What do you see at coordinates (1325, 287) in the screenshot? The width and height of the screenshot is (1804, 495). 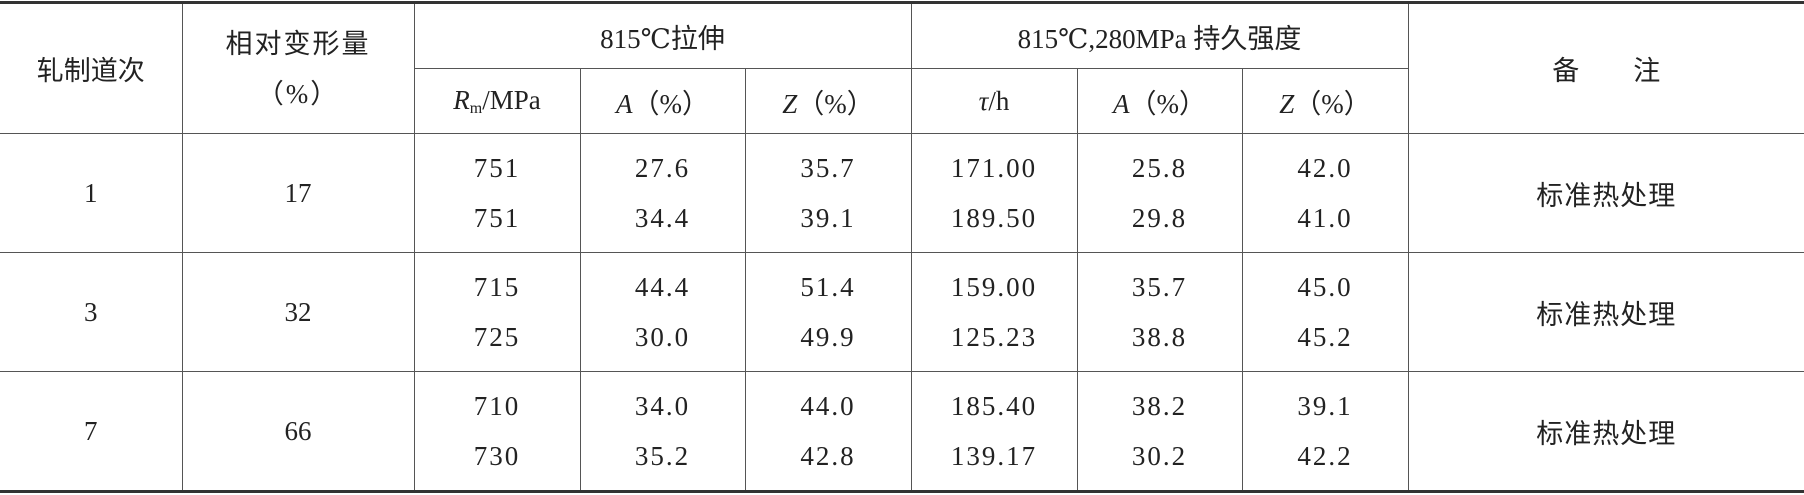 I see `cell-text: 45.0` at bounding box center [1325, 287].